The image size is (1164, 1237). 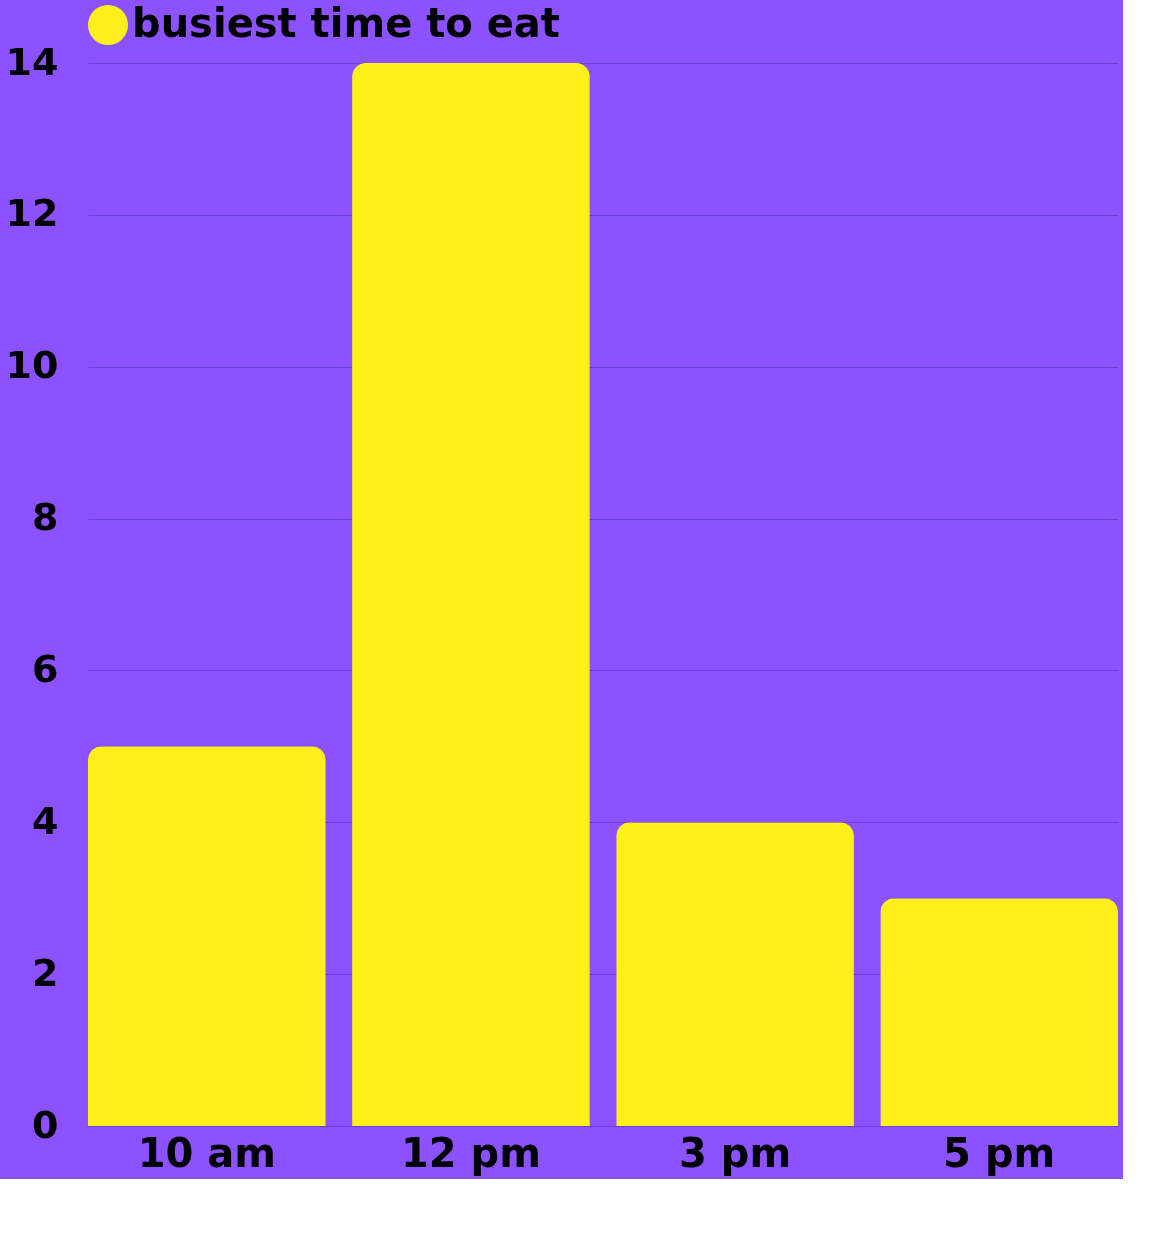 What do you see at coordinates (346, 23) in the screenshot?
I see `legend-label: busiest time to eat` at bounding box center [346, 23].